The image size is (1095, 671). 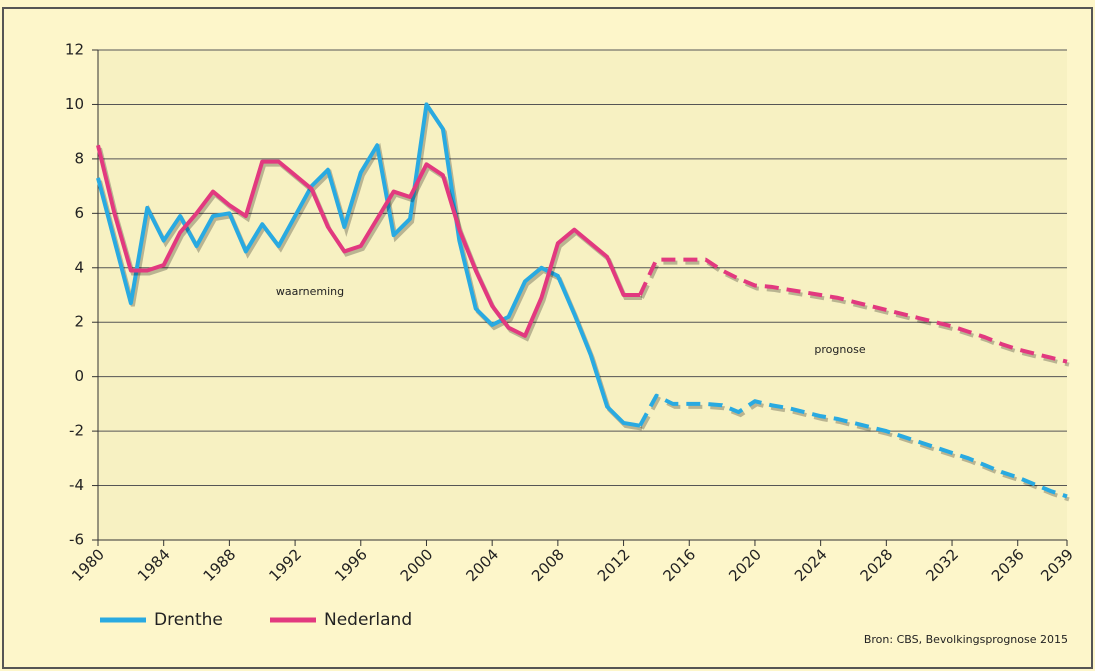 I want to click on y-tick-label: -2, so click(x=76, y=431).